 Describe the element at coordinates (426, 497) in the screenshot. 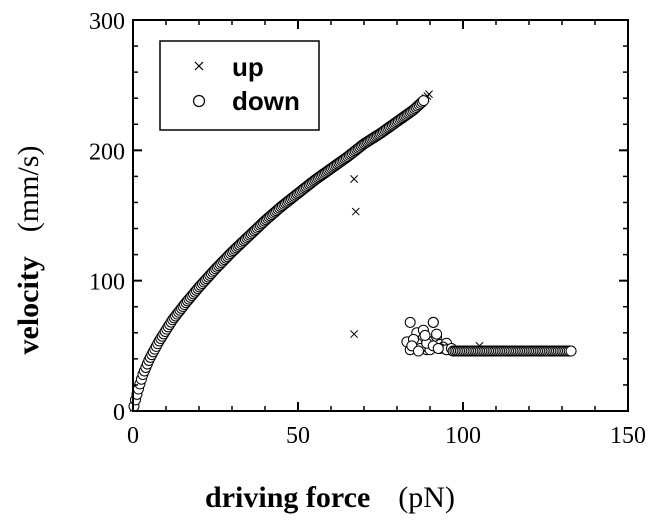

I see `x-axis-unit-text: (pN)` at that location.